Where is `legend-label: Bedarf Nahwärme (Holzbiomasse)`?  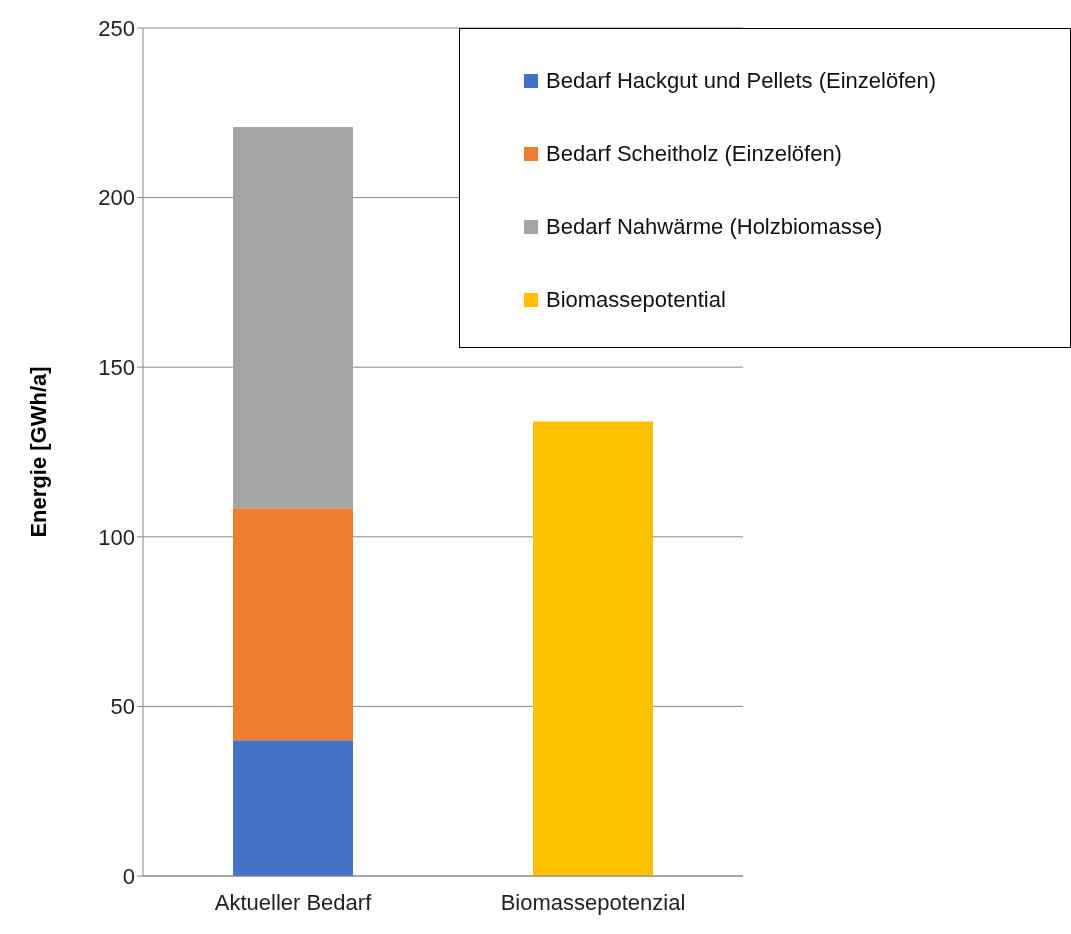
legend-label: Bedarf Nahwärme (Holzbiomasse) is located at coordinates (714, 226).